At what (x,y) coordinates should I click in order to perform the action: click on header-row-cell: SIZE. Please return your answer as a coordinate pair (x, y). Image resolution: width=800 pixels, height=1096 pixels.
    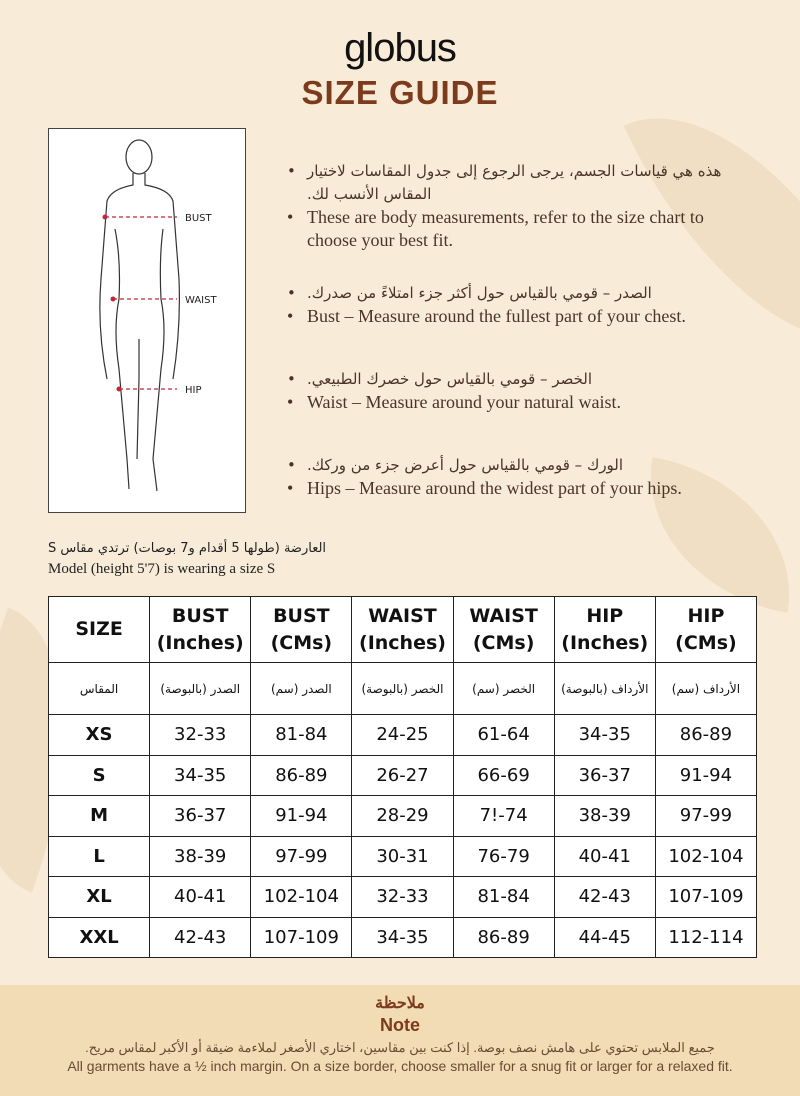
    Looking at the image, I should click on (99, 629).